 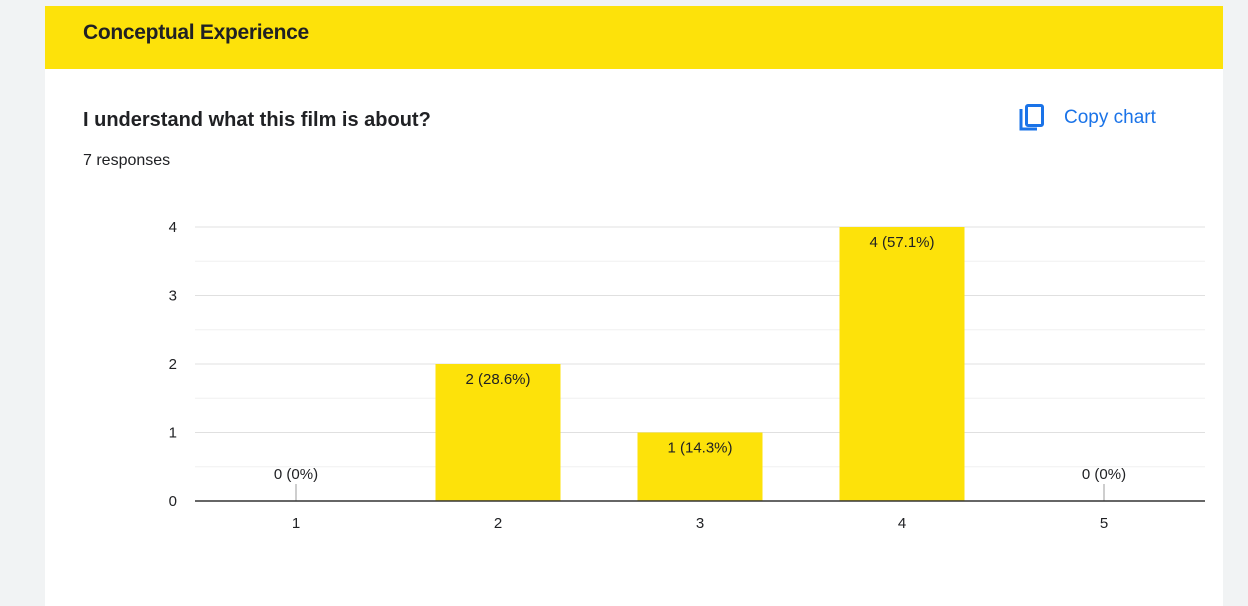 What do you see at coordinates (173, 433) in the screenshot?
I see `y-tick-label: 1` at bounding box center [173, 433].